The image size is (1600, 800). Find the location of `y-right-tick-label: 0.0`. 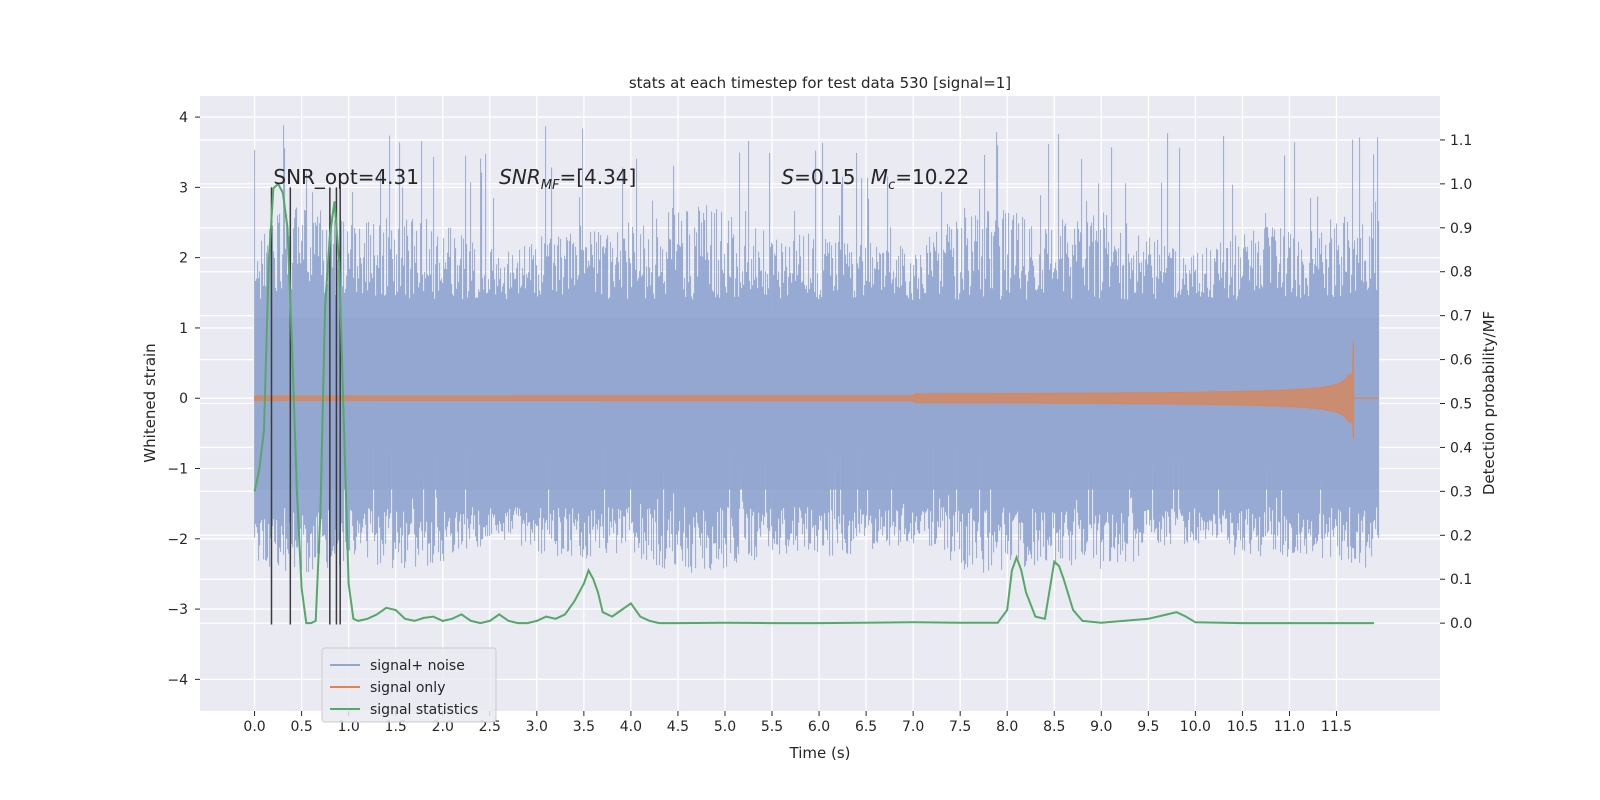

y-right-tick-label: 0.0 is located at coordinates (1461, 624).